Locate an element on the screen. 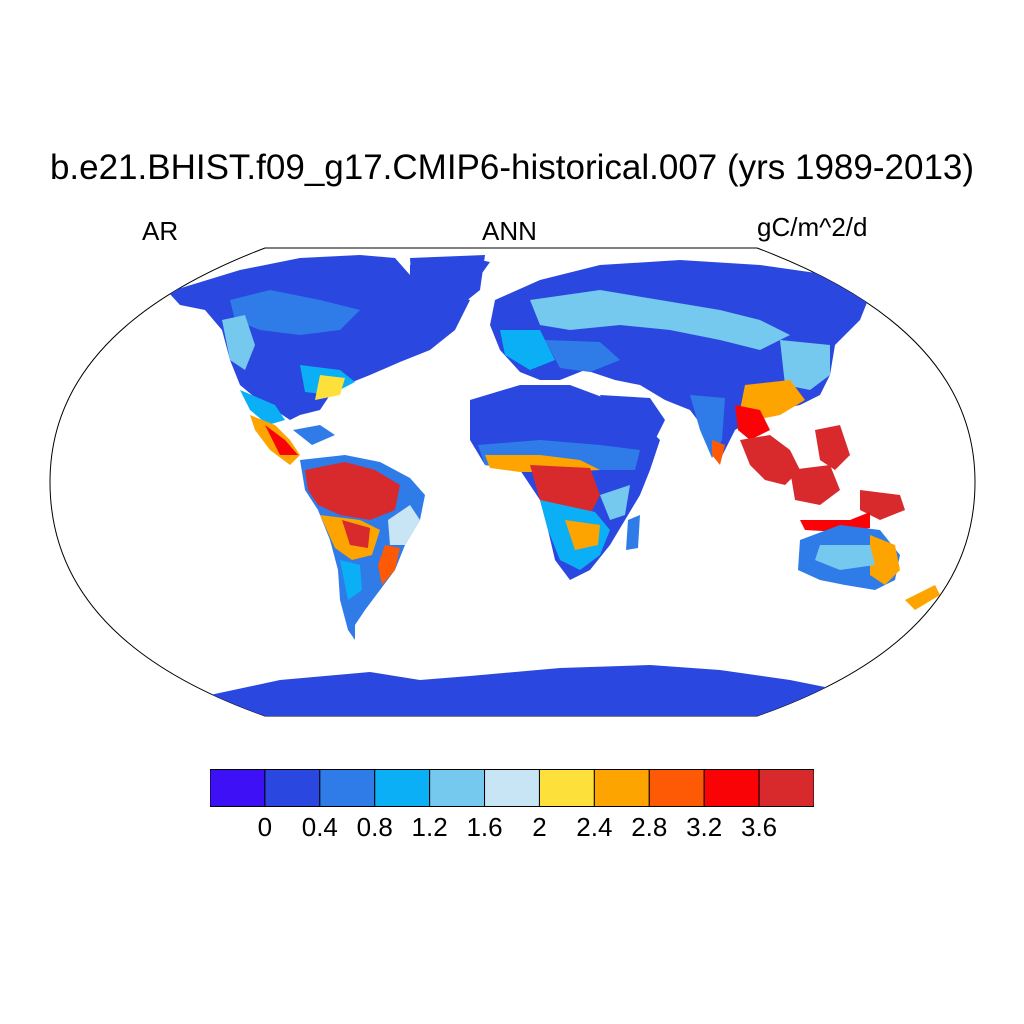 The image size is (1024, 1024). south-america is located at coordinates (362, 547).